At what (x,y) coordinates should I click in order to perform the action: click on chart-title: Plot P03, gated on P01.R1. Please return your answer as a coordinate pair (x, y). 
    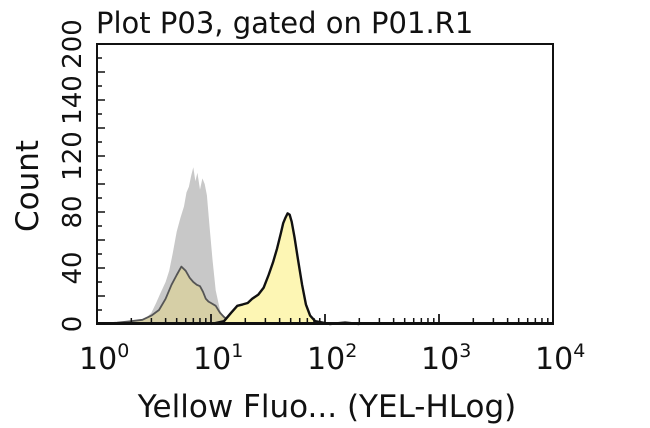
    Looking at the image, I should click on (284, 23).